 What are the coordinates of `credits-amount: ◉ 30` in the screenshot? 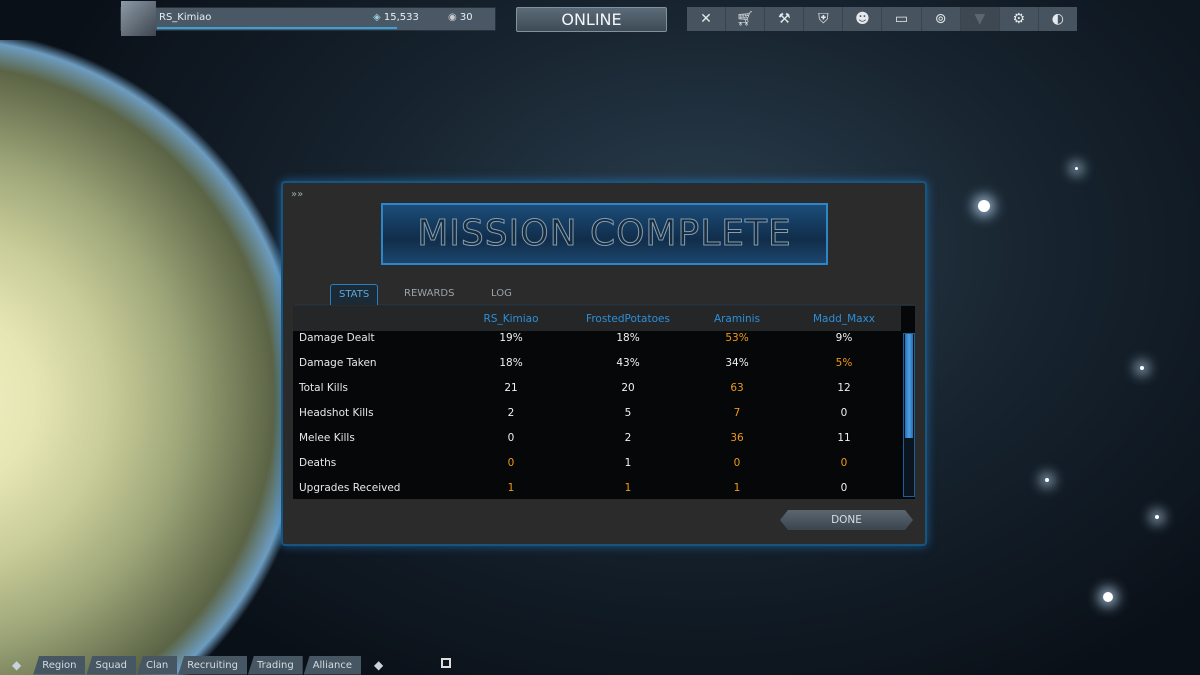 It's located at (460, 17).